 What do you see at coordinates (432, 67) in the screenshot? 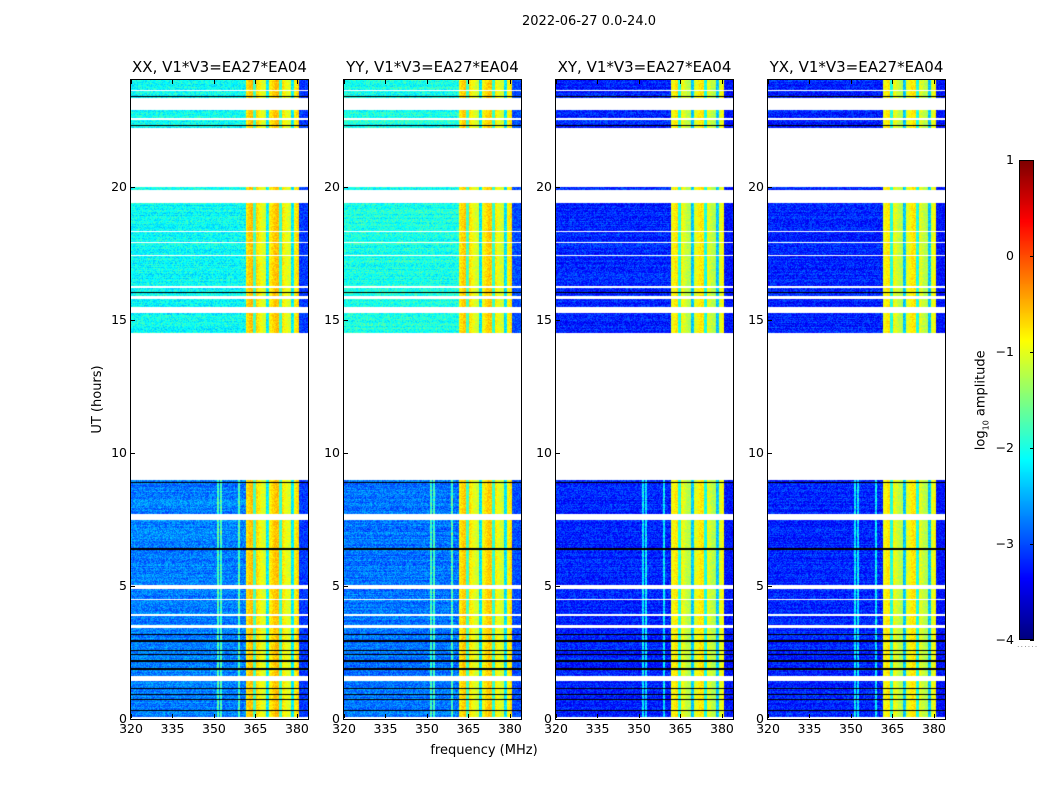
I see `panel-title: YY, V1*V3=EA27*EA04` at bounding box center [432, 67].